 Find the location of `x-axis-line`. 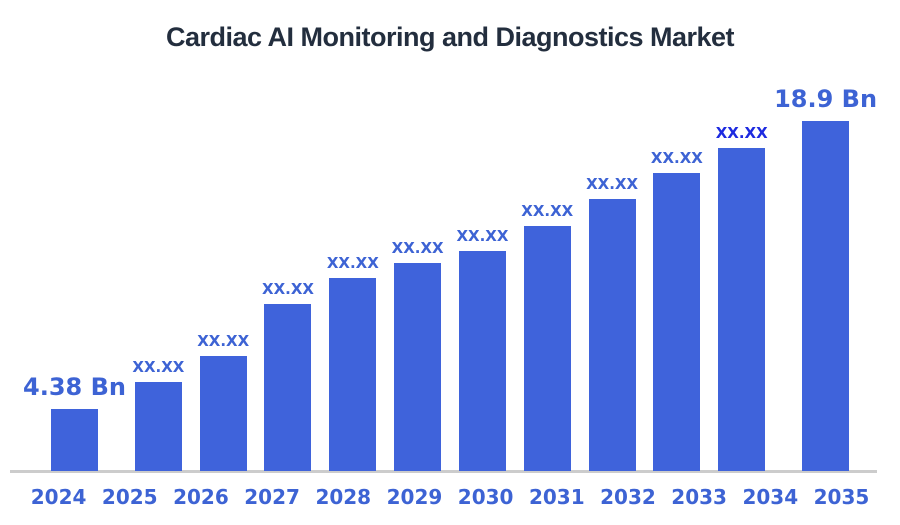

x-axis-line is located at coordinates (443, 471).